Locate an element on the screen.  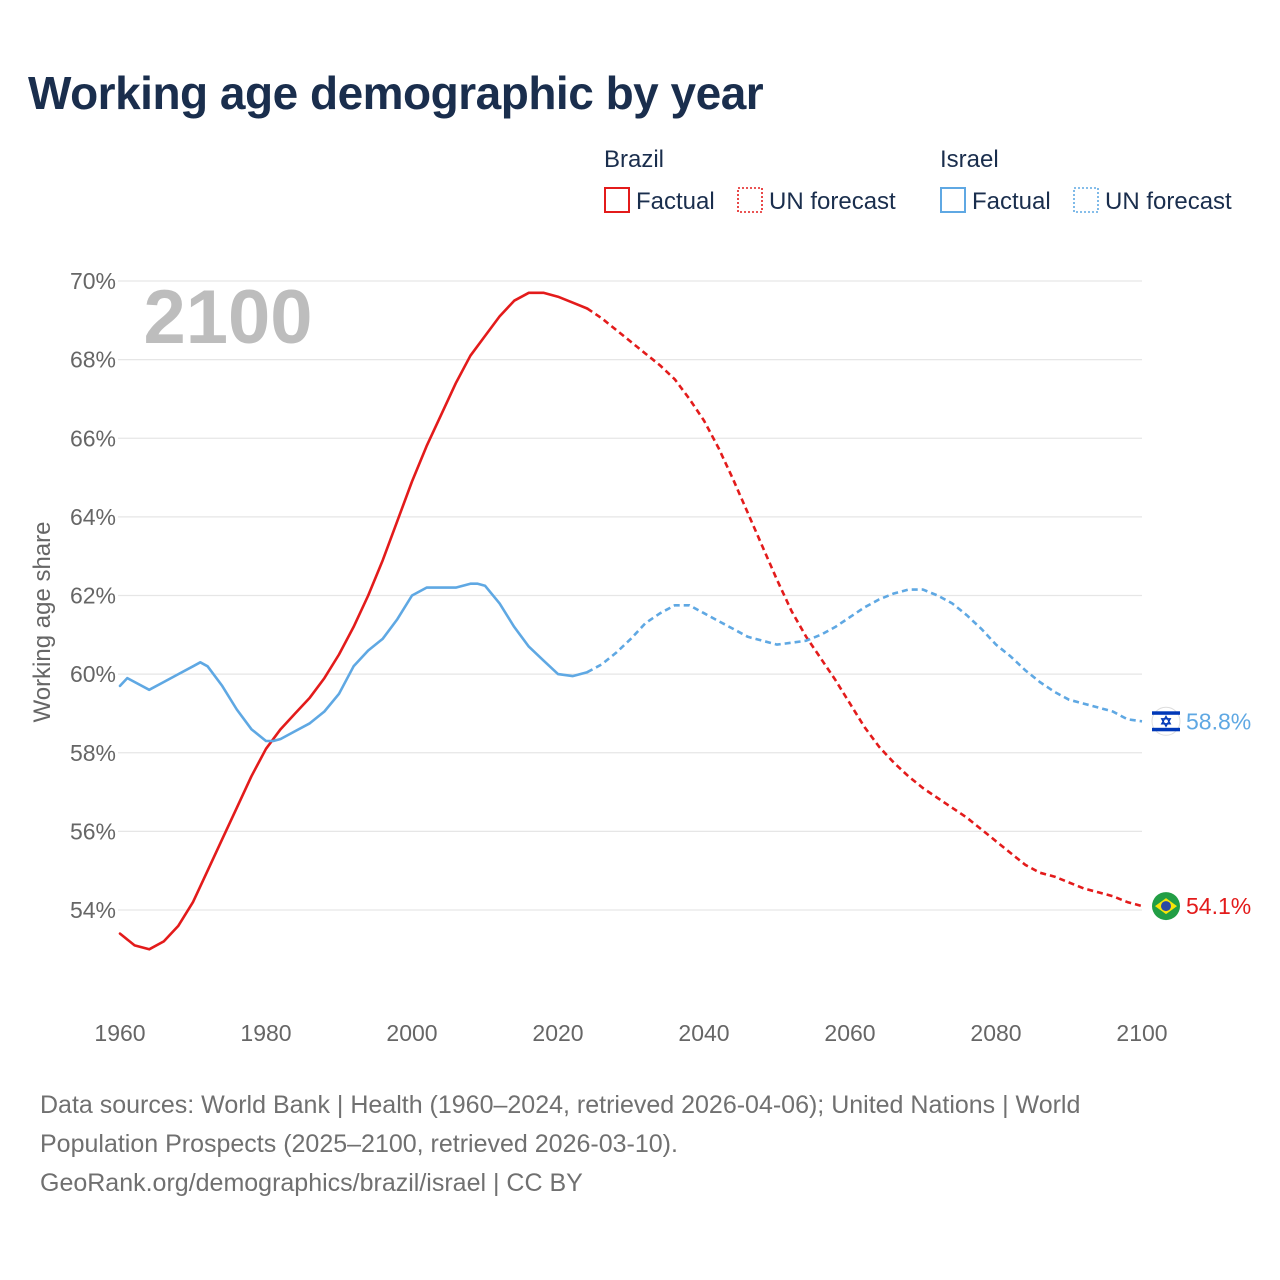
x-tick-label: 2080 is located at coordinates (995, 1033).